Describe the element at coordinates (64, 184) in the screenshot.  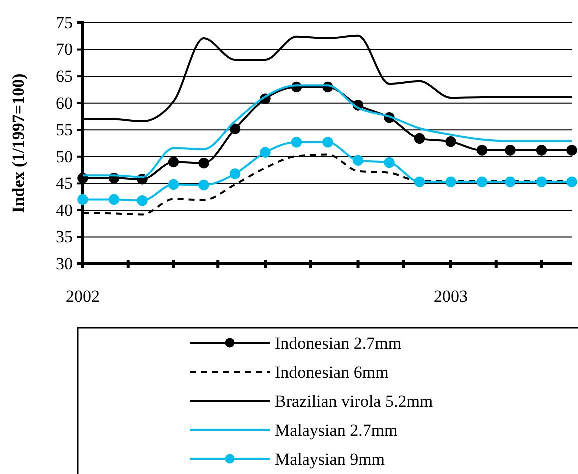
I see `y-tick-label: 45` at that location.